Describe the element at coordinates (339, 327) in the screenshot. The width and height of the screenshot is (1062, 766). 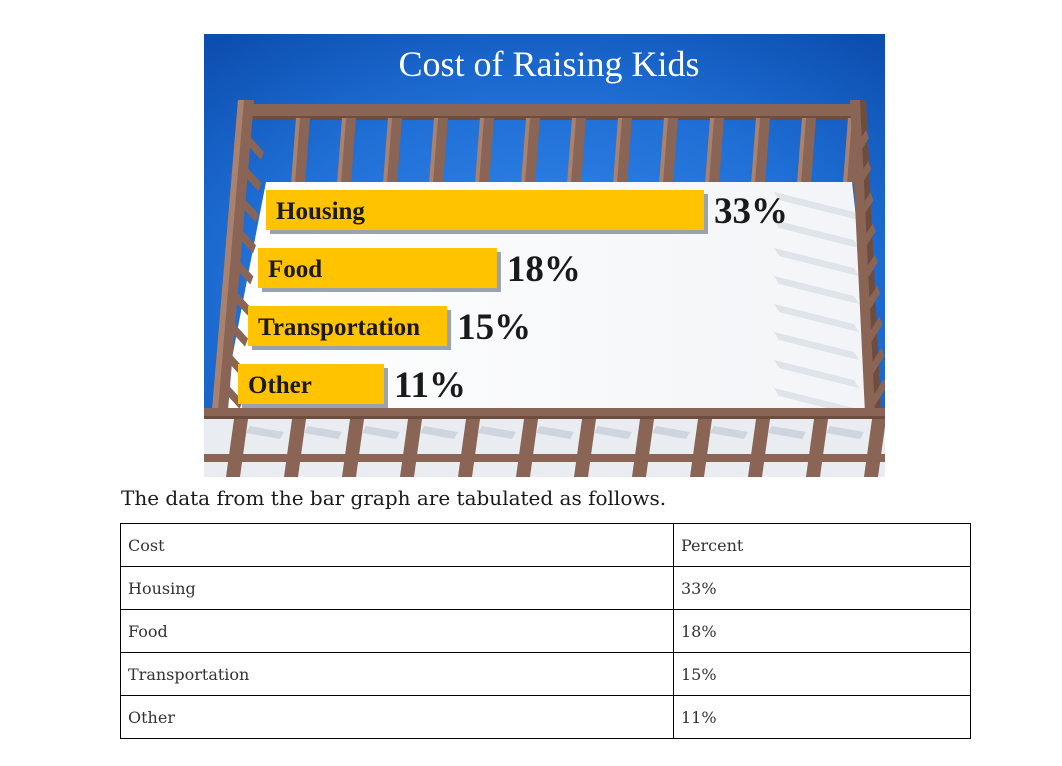
I see `bar-label-transportation: Transportation` at that location.